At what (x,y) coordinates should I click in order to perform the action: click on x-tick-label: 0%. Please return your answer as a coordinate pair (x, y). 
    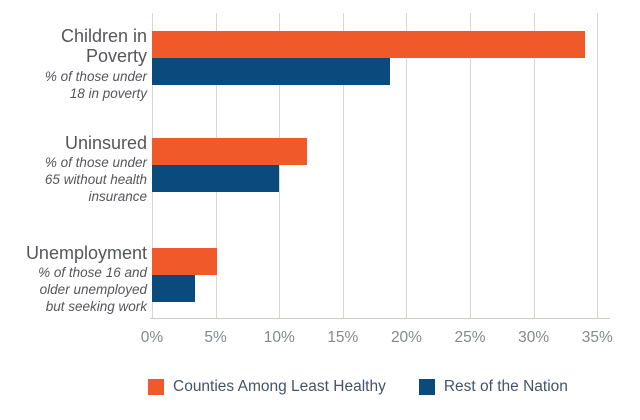
    Looking at the image, I should click on (152, 337).